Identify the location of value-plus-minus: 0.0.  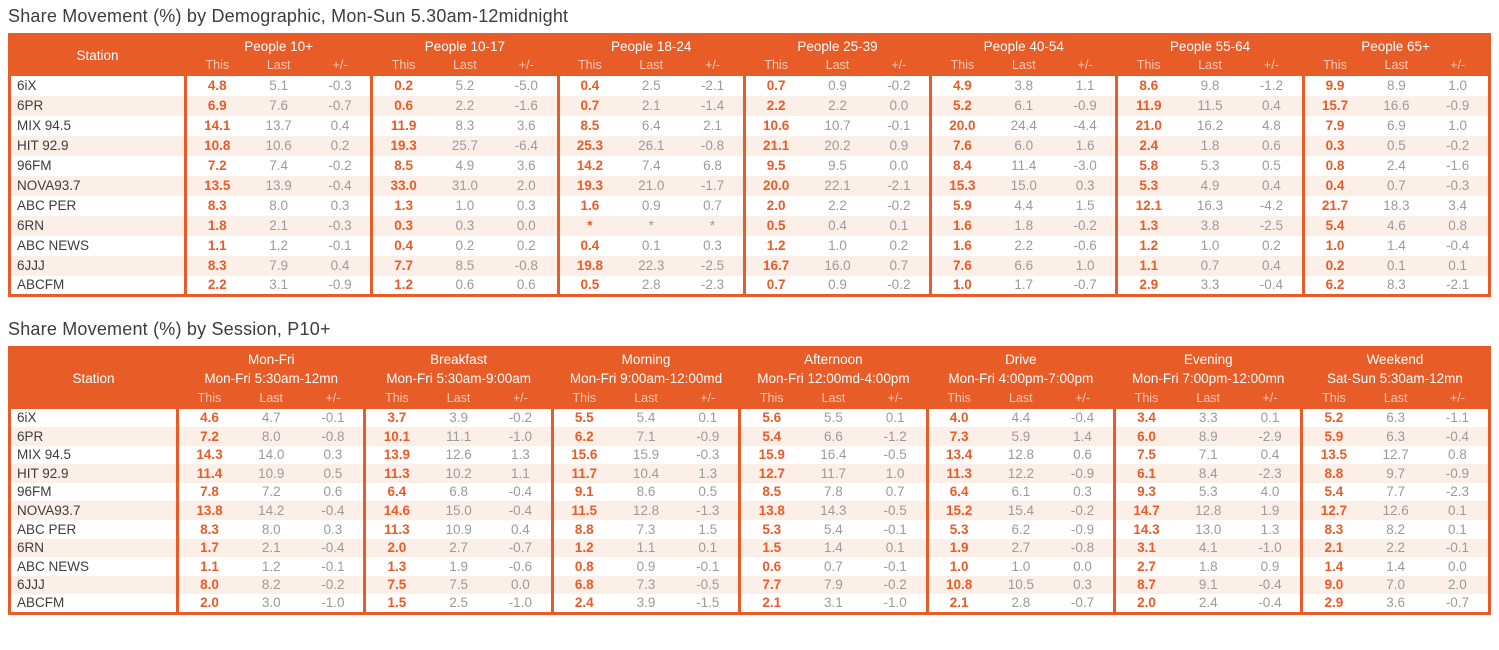
(1082, 566).